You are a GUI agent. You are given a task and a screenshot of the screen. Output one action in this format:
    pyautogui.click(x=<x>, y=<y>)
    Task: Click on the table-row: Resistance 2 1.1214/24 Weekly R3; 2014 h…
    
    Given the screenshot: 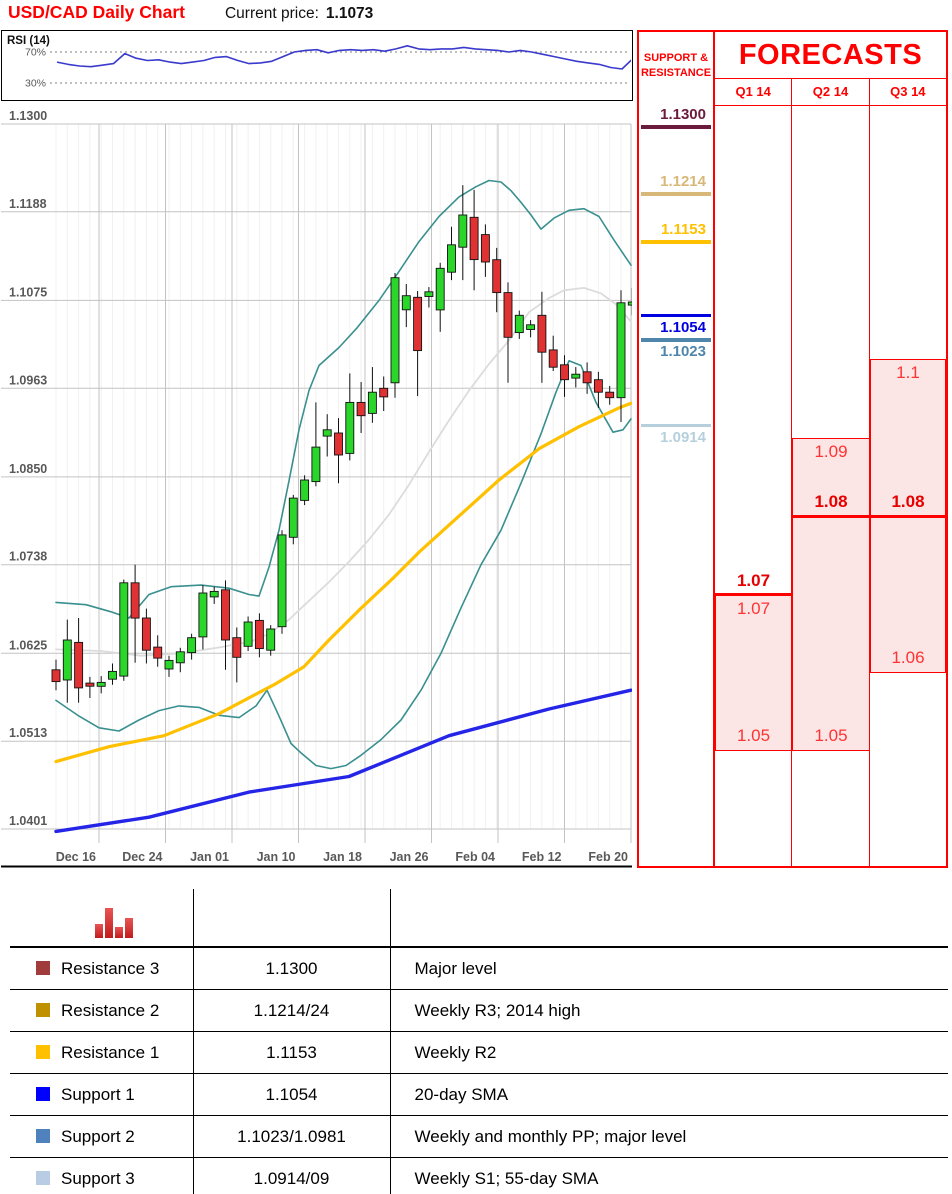 What is the action you would take?
    pyautogui.click(x=479, y=1010)
    